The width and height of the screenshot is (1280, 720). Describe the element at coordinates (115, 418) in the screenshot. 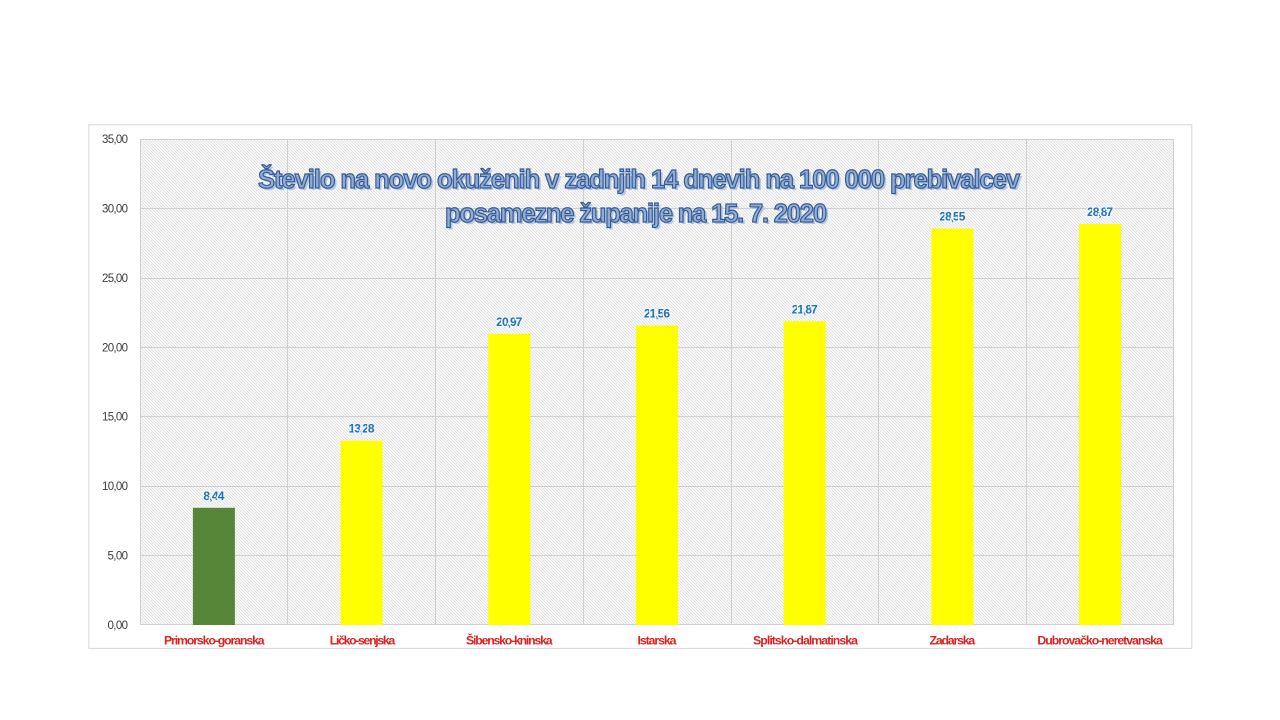

I see `svg-text: 15,00` at that location.